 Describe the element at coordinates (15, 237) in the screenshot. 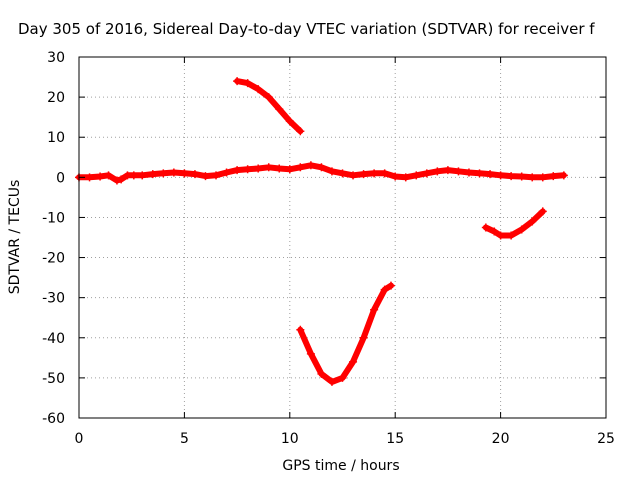

I see `y-axis-label: SDTVAR / TECUs` at that location.